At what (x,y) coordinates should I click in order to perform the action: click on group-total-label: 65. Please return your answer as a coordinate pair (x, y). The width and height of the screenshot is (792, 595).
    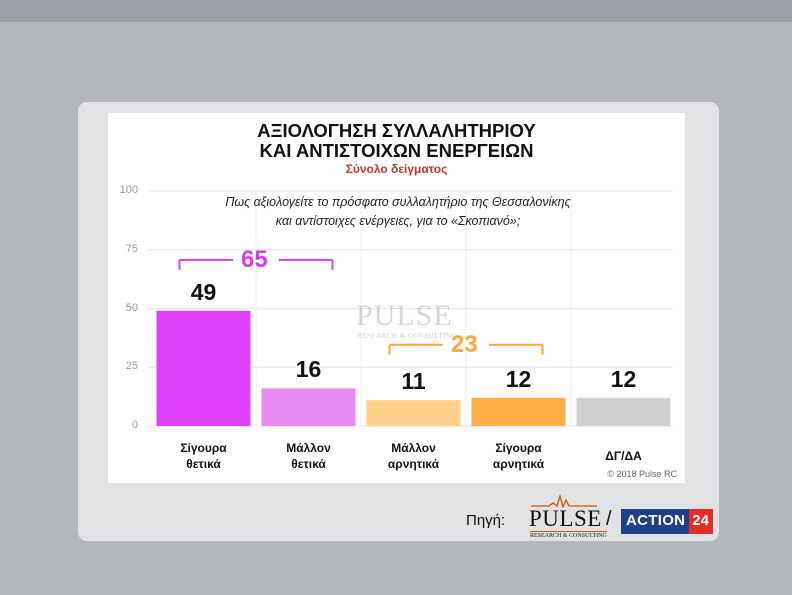
    Looking at the image, I should click on (254, 259).